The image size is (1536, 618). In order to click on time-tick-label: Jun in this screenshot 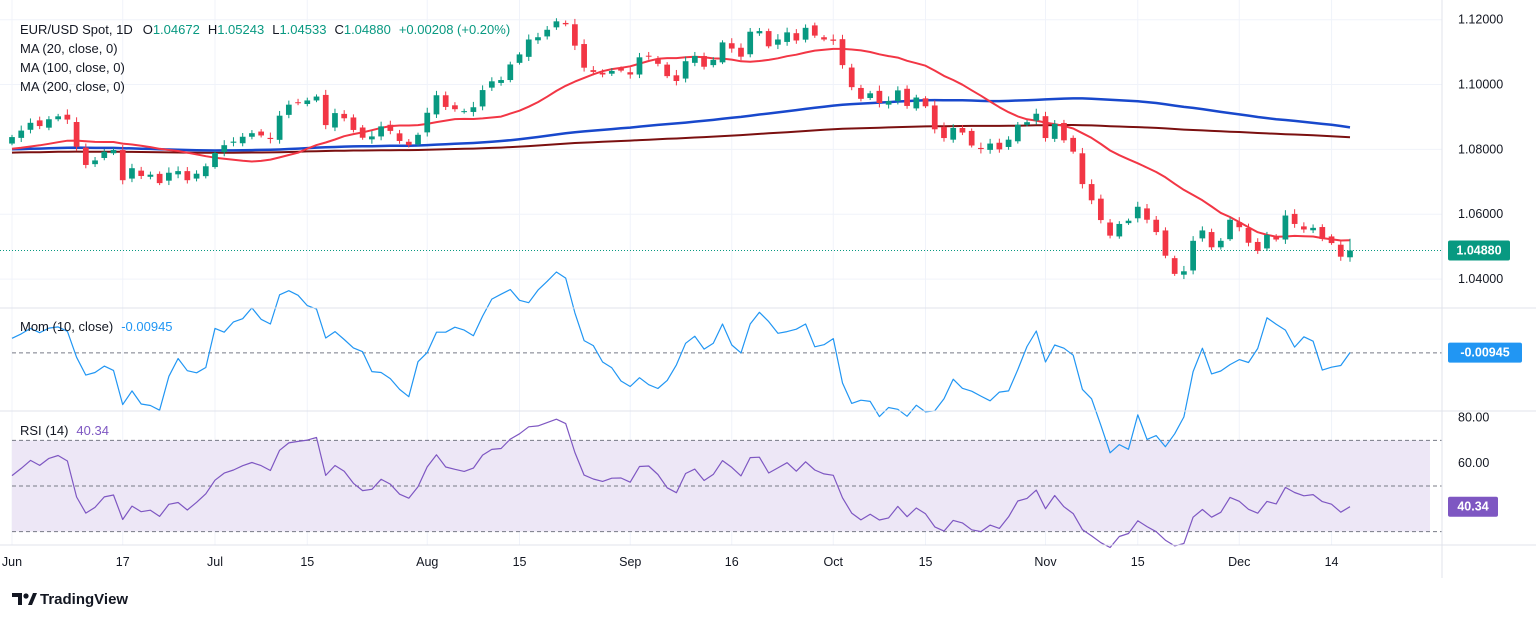, I will do `click(12, 562)`.